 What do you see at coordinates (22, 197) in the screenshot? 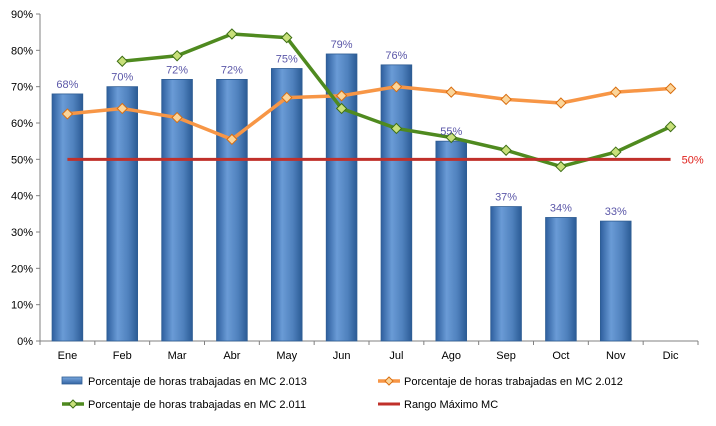
I see `y-tick-label: 40%` at bounding box center [22, 197].